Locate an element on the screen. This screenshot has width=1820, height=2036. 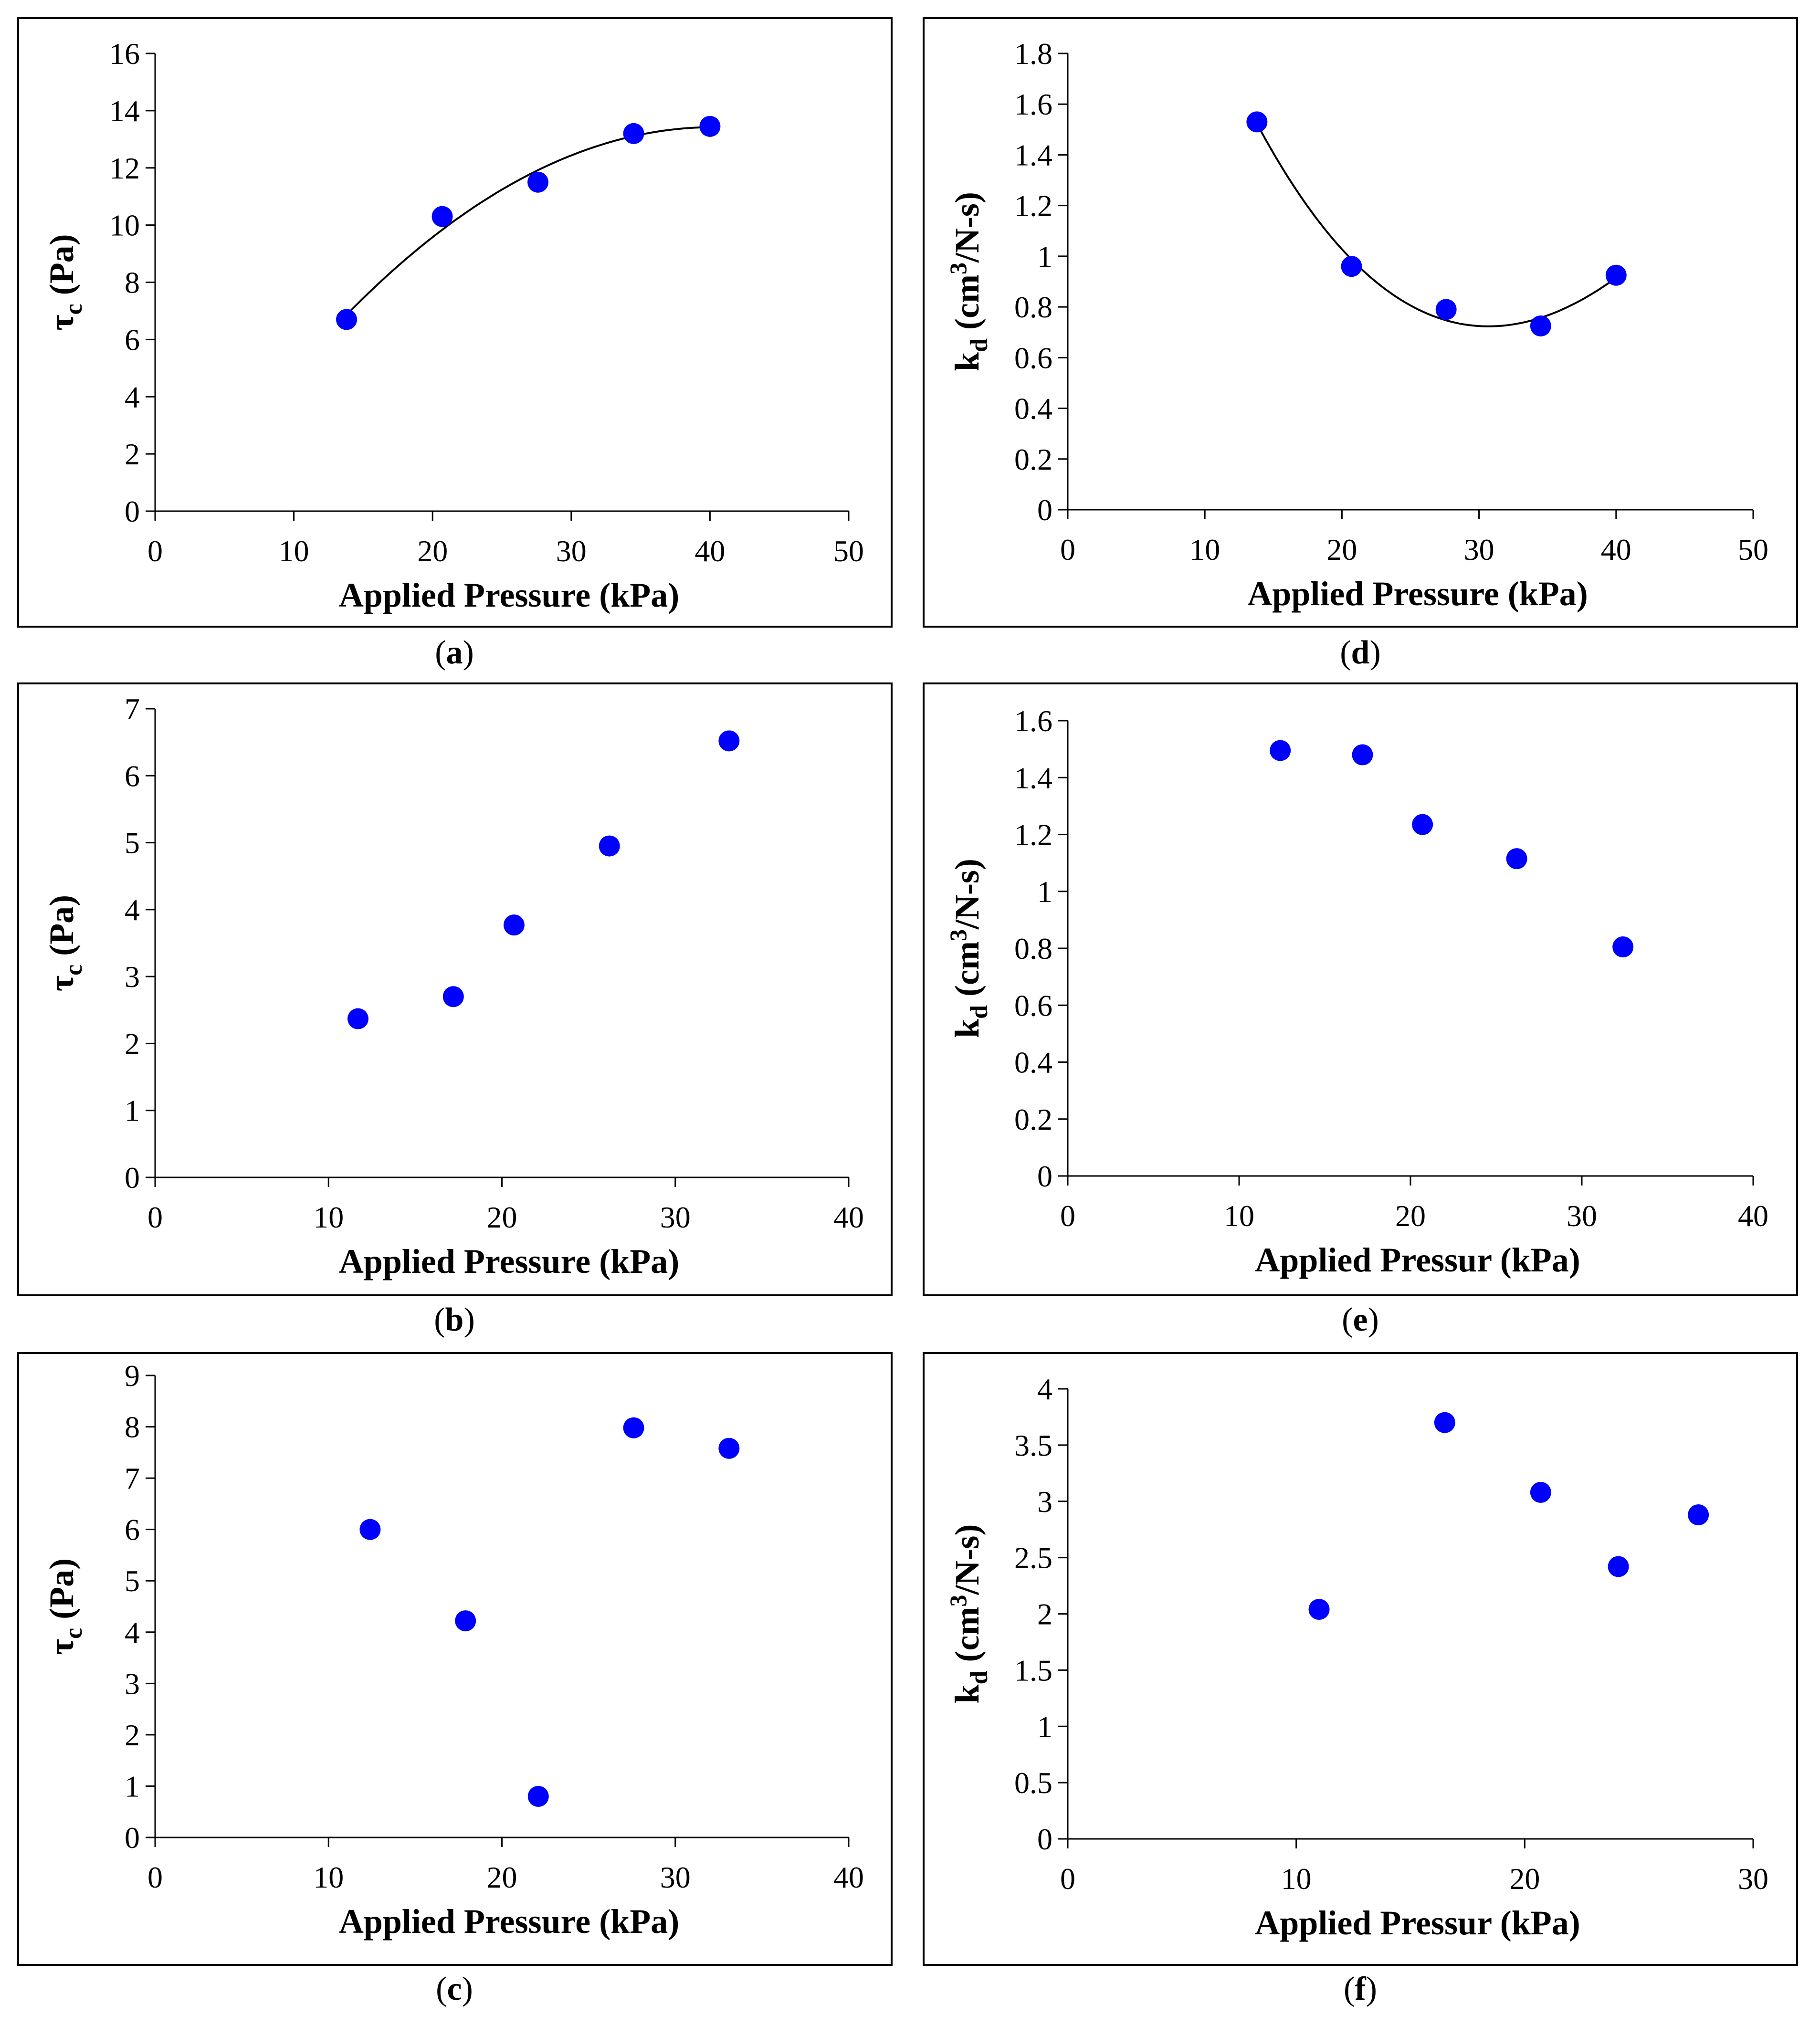
trendline-curve is located at coordinates (1436, 225).